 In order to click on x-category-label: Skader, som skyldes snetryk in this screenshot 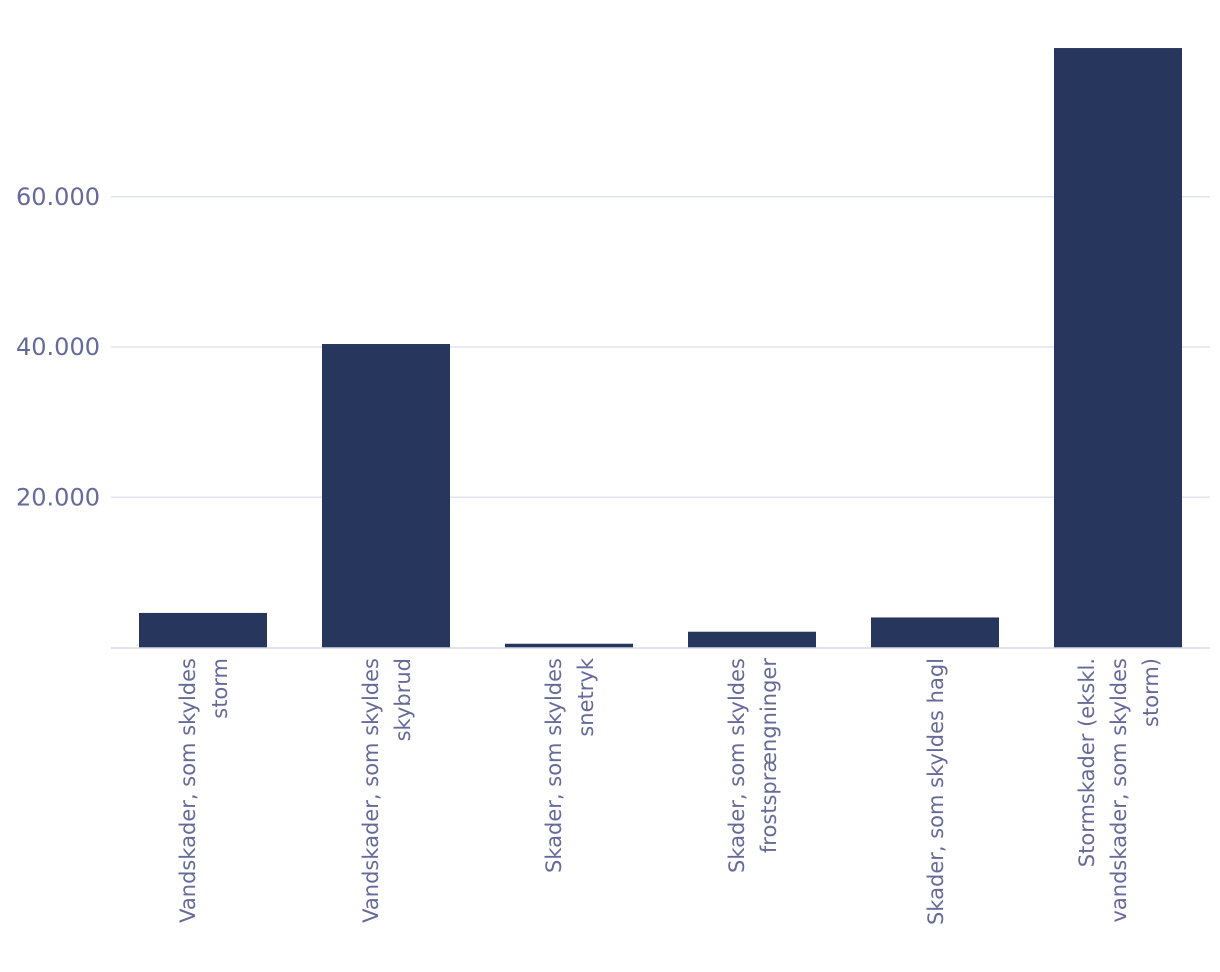, I will do `click(570, 765)`.